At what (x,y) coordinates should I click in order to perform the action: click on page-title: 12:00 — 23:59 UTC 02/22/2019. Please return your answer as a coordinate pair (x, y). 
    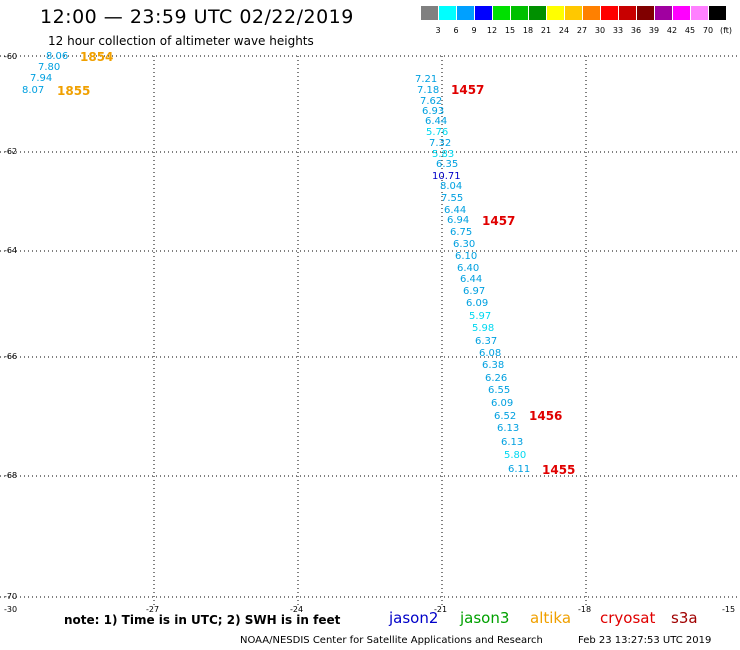
    Looking at the image, I should click on (197, 17).